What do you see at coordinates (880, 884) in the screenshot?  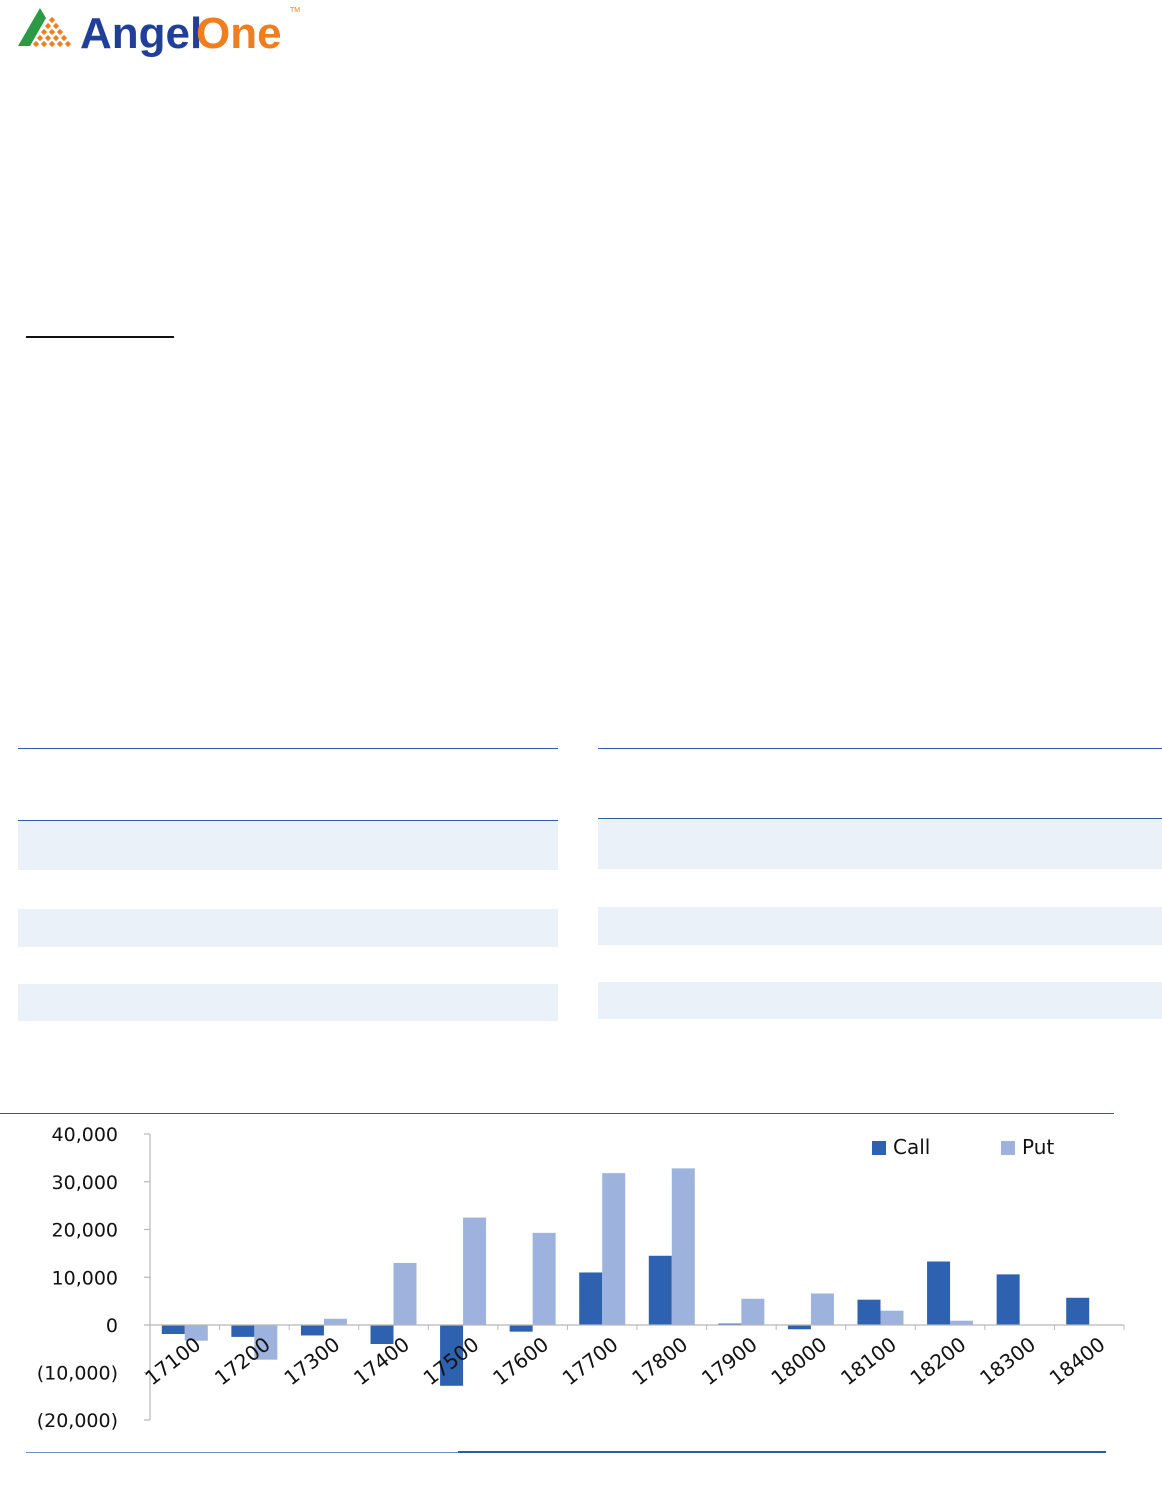 I see `right-table` at bounding box center [880, 884].